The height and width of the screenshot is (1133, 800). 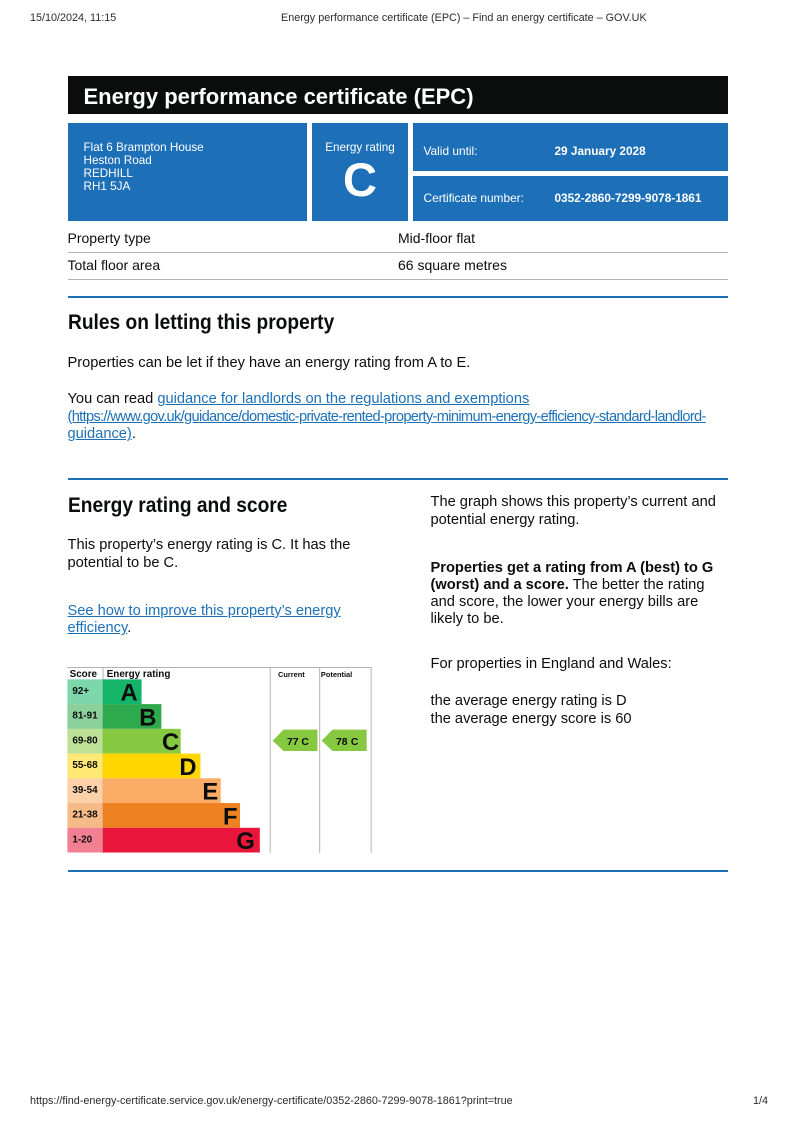 What do you see at coordinates (187, 768) in the screenshot?
I see `svg-text: D` at bounding box center [187, 768].